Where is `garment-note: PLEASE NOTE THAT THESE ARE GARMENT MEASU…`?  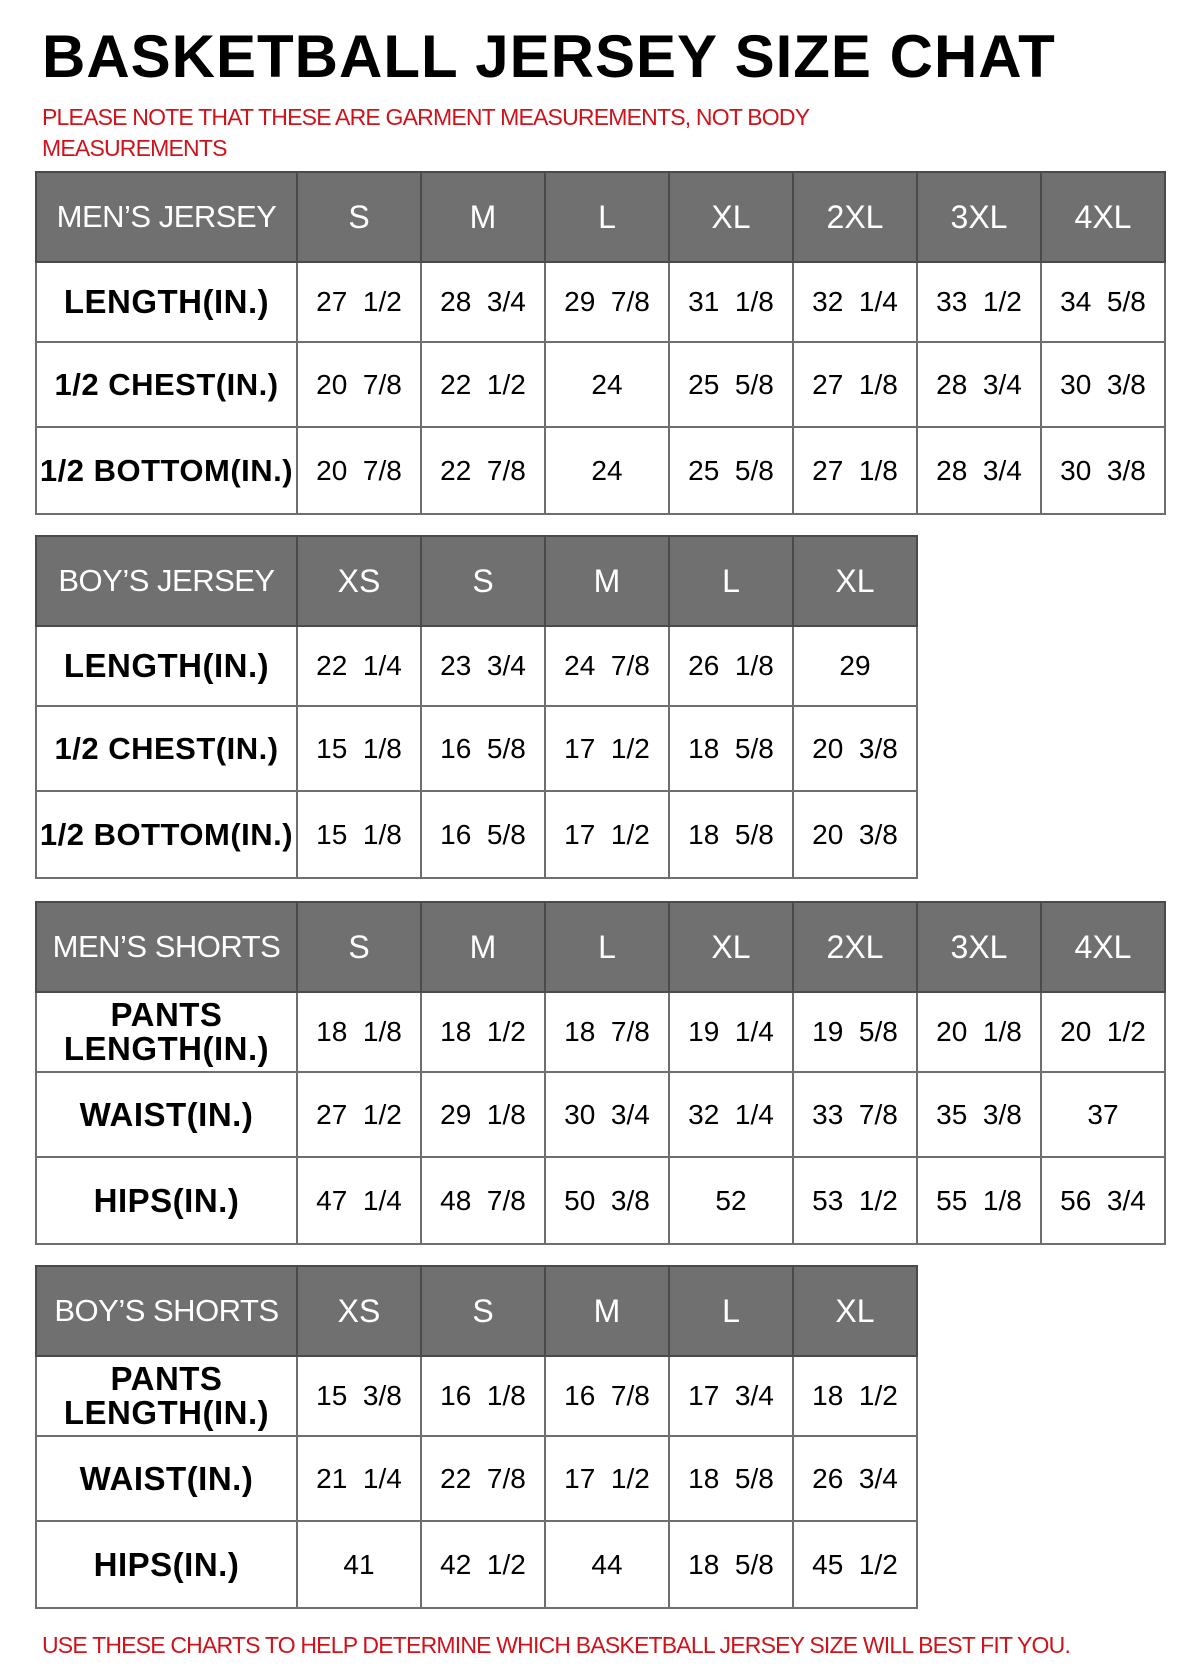 garment-note: PLEASE NOTE THAT THESE ARE GARMENT MEASU… is located at coordinates (426, 132).